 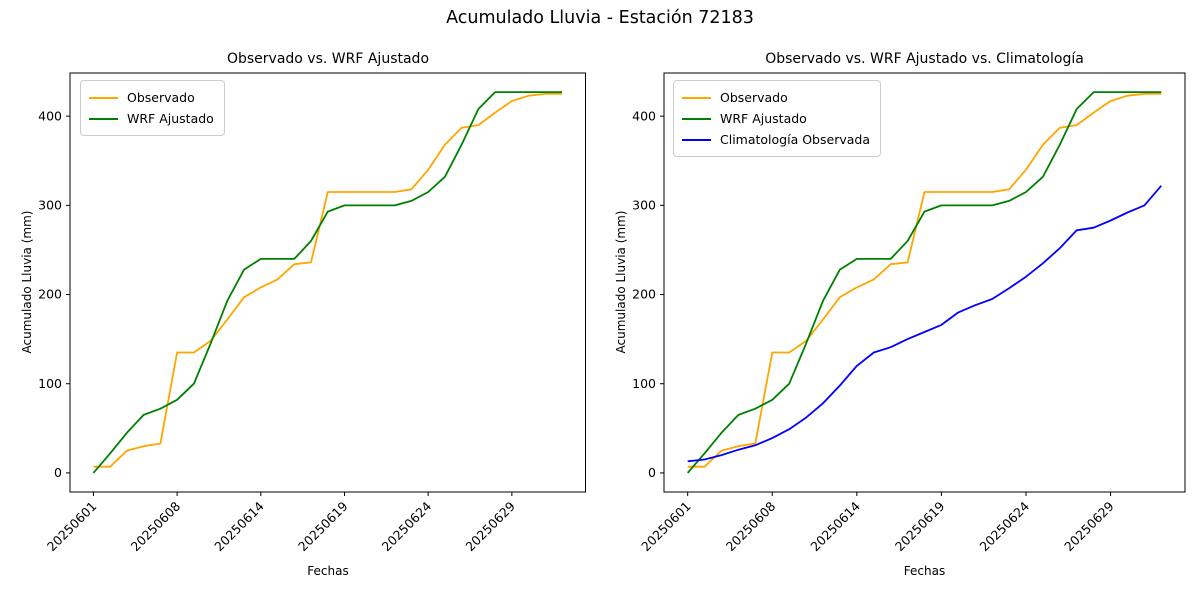 I want to click on left-plot-legend: Observado WRF Ajustado, so click(x=152, y=108).